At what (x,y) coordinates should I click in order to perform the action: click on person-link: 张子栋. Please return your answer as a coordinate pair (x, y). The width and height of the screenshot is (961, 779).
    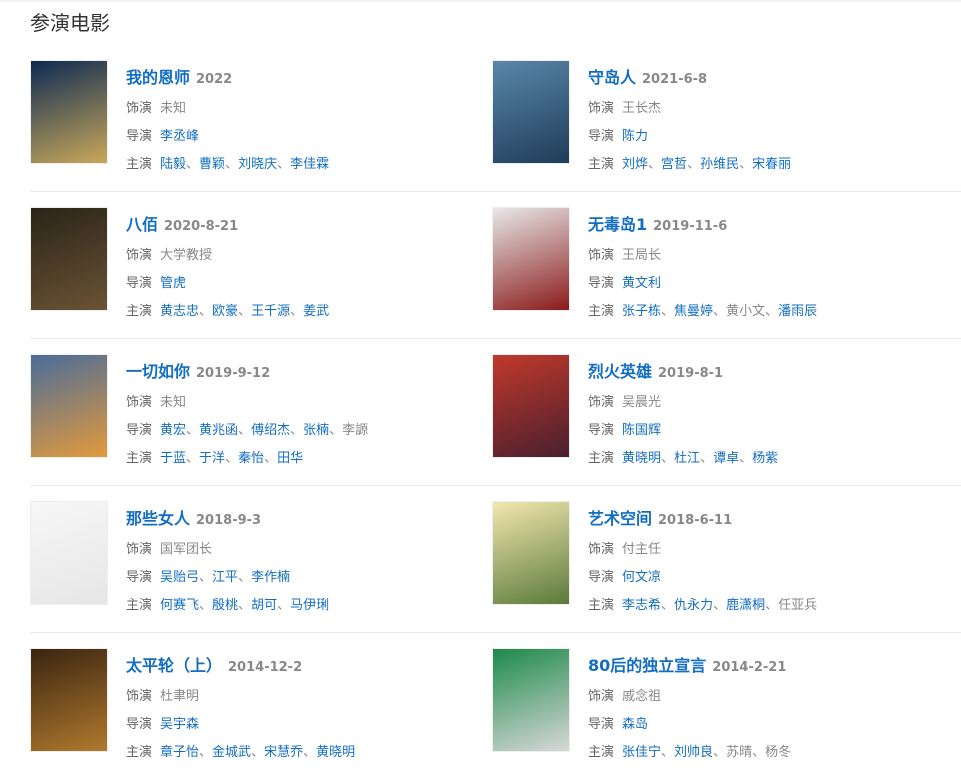
    Looking at the image, I should click on (642, 311).